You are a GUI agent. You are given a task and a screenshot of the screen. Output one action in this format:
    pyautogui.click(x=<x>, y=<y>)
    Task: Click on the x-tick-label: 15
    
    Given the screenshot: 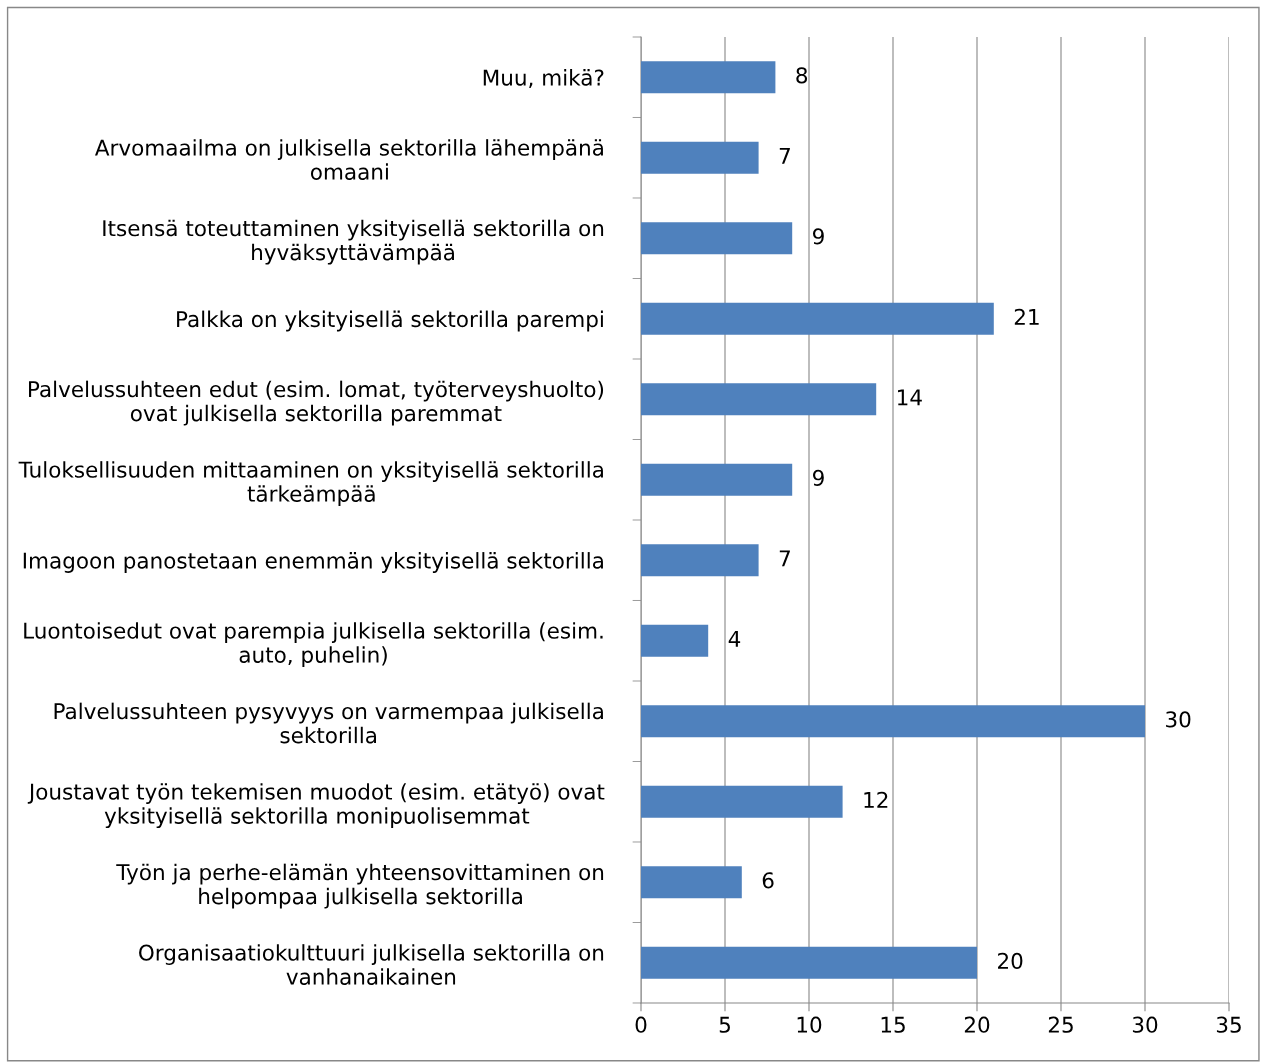 What is the action you would take?
    pyautogui.click(x=893, y=1024)
    